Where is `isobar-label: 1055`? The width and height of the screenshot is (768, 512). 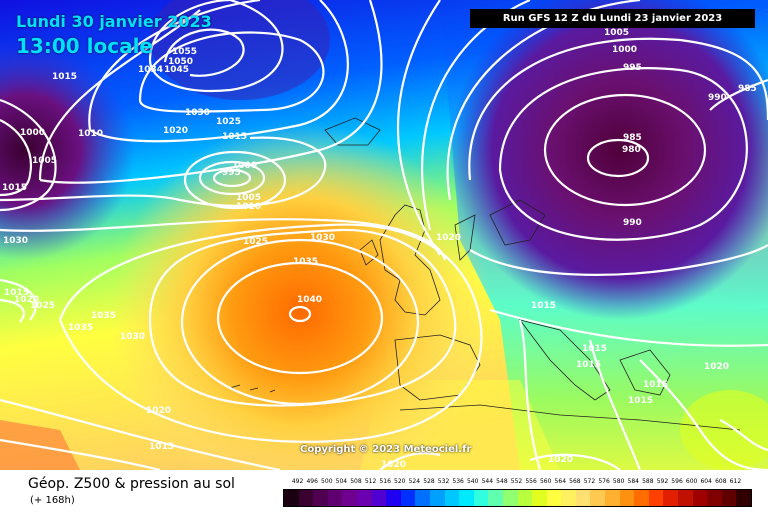
isobar-label: 1055 is located at coordinates (184, 52).